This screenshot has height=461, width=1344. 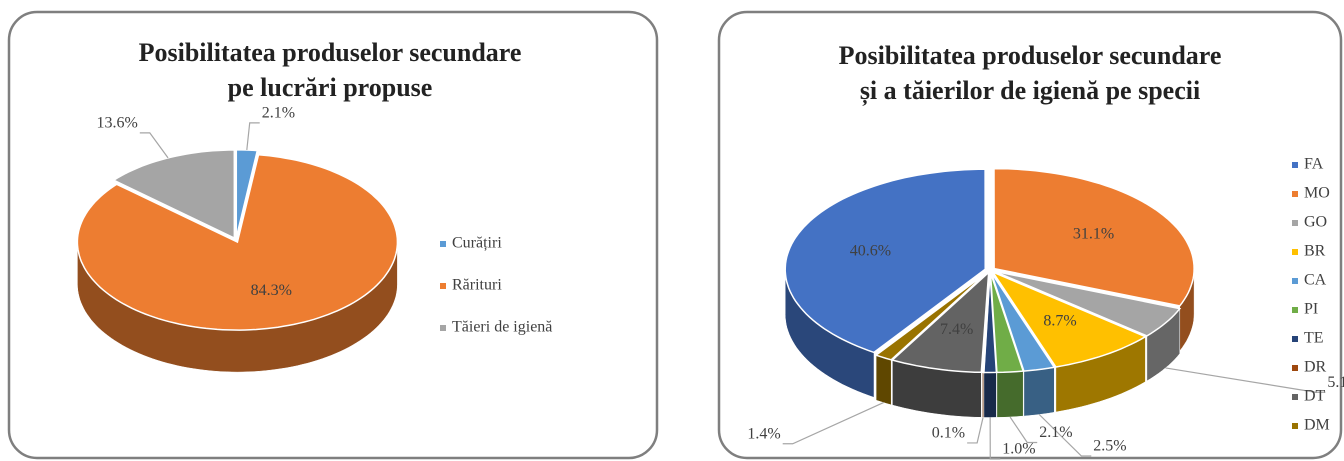 What do you see at coordinates (1317, 425) in the screenshot?
I see `legend-label: DM` at bounding box center [1317, 425].